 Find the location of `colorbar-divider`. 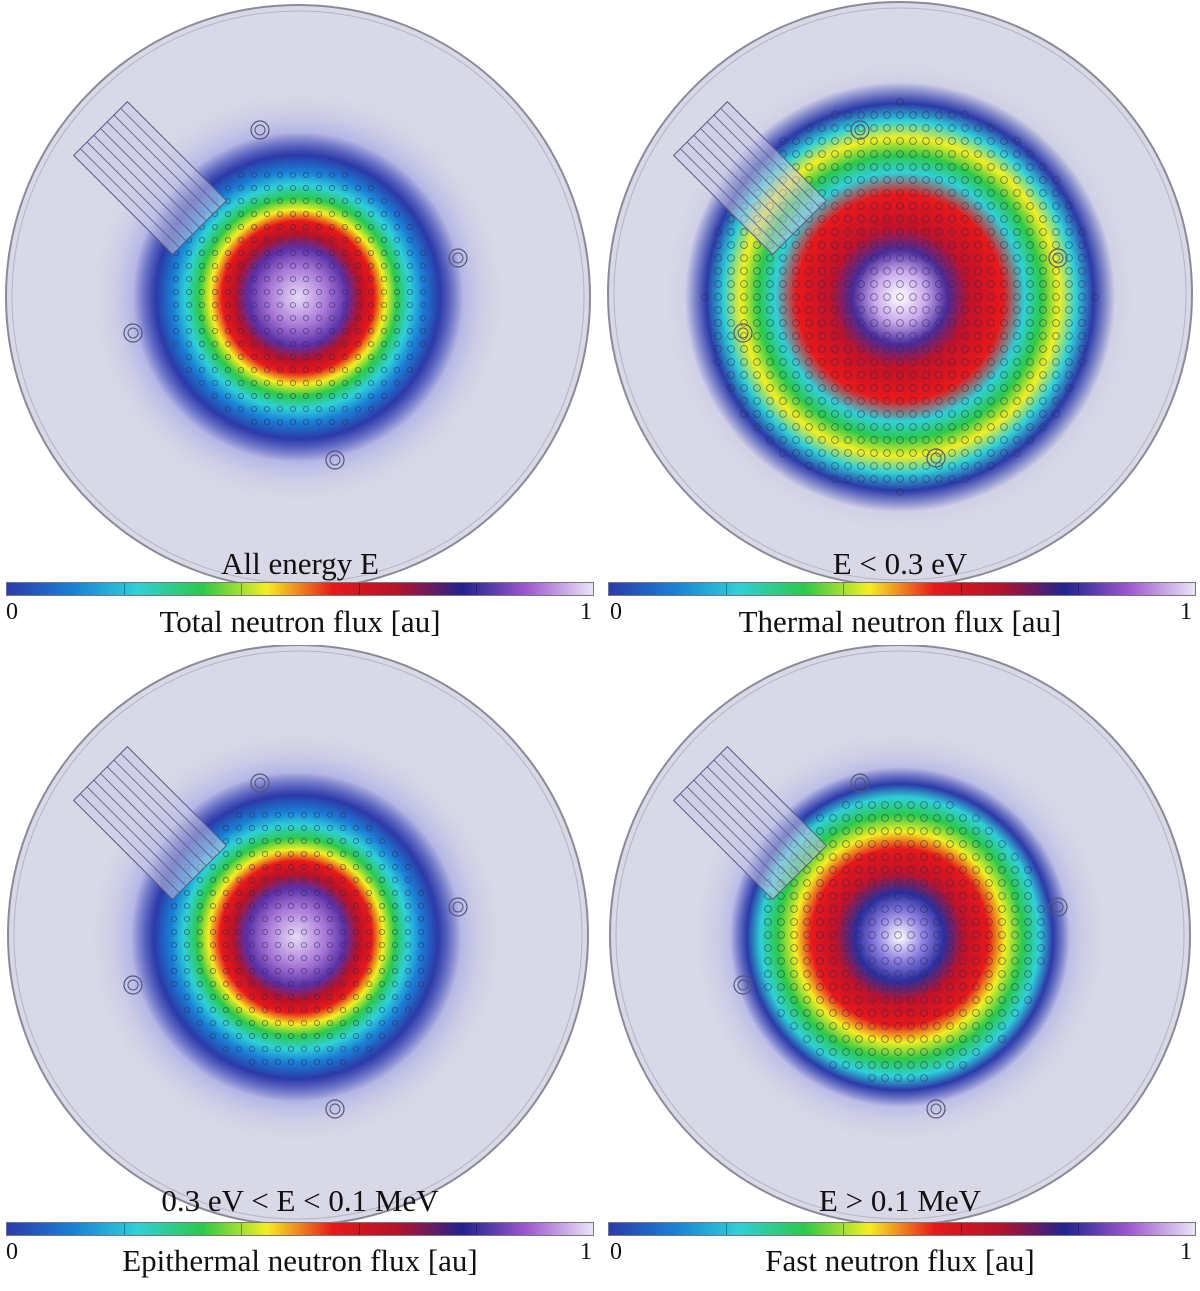

colorbar-divider is located at coordinates (961, 589).